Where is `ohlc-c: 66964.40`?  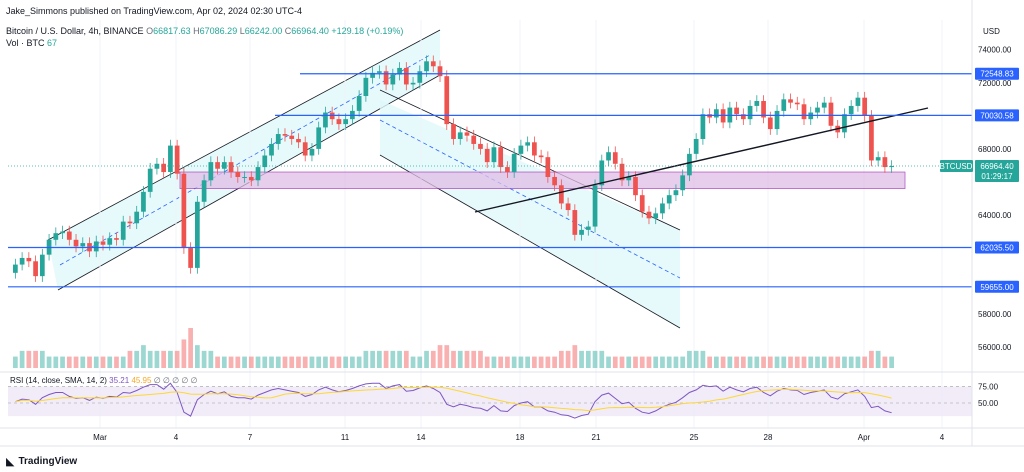
ohlc-c: 66964.40 is located at coordinates (310, 31).